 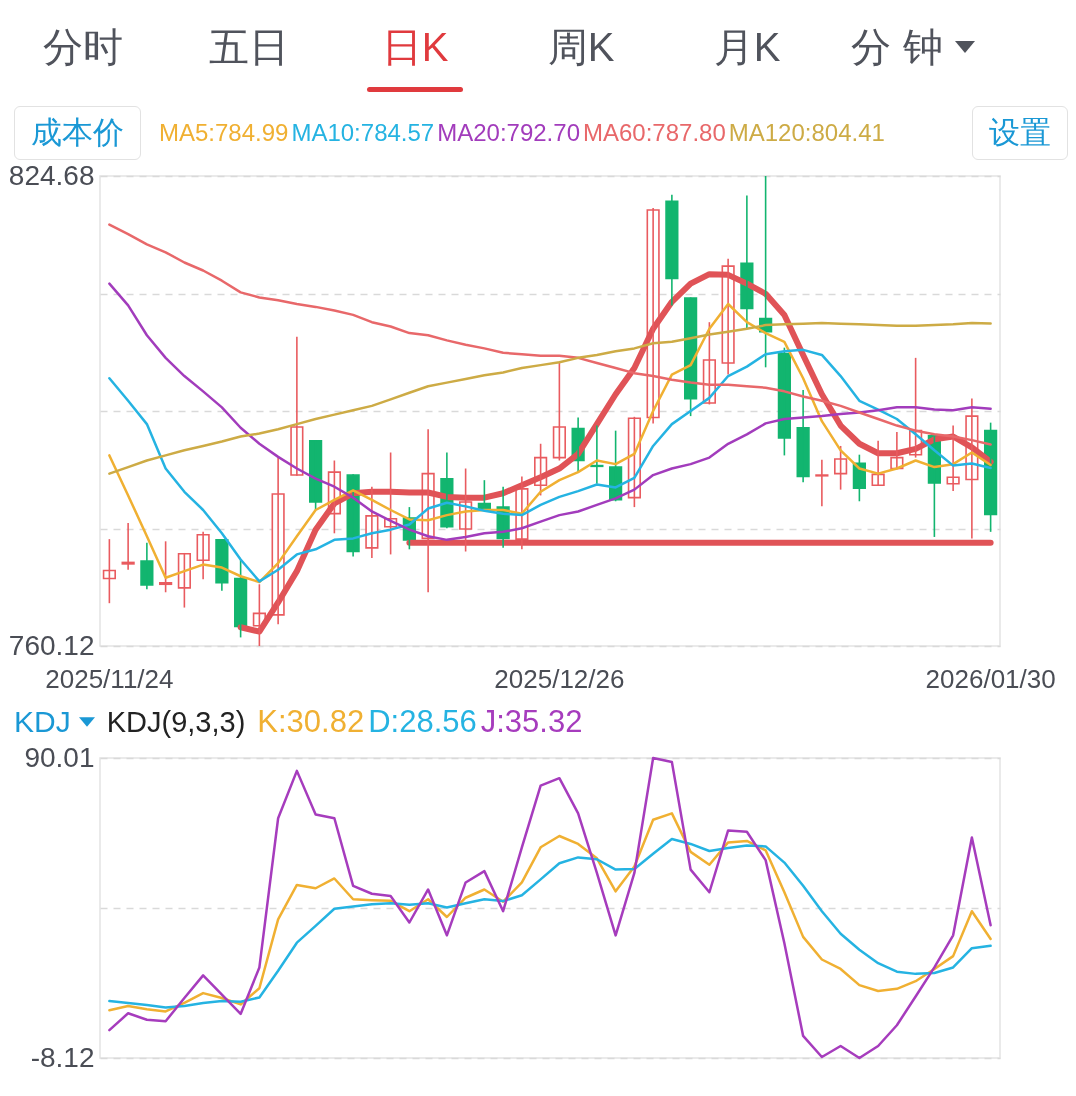 I want to click on category-label: 日K, so click(x=415, y=47).